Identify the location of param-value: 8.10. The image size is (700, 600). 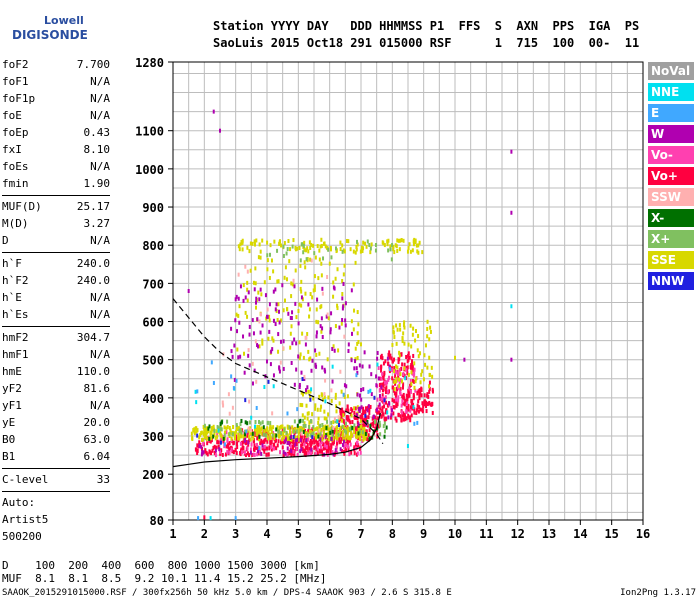
(97, 149).